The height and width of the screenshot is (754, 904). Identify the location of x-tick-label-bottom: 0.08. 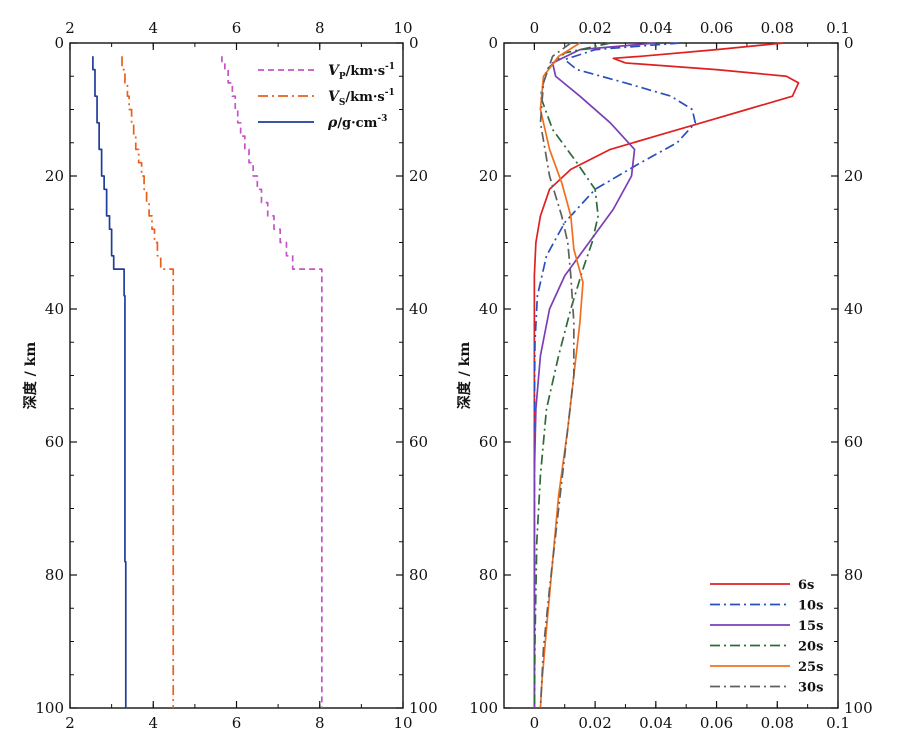
(777, 723).